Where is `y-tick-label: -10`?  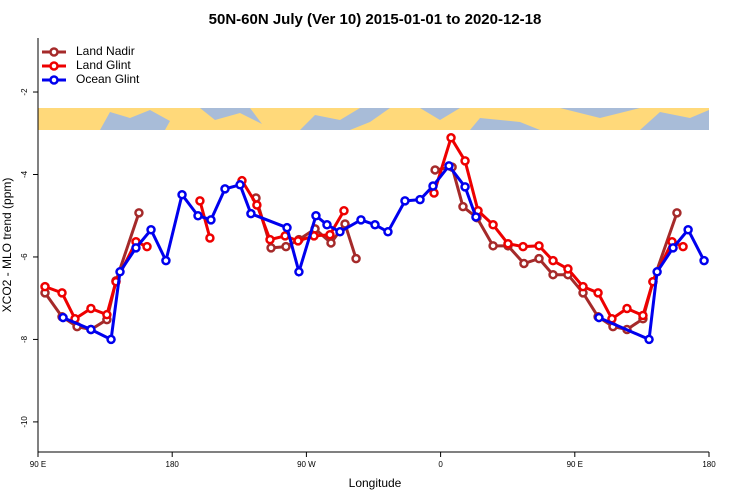 y-tick-label: -10 is located at coordinates (24, 422).